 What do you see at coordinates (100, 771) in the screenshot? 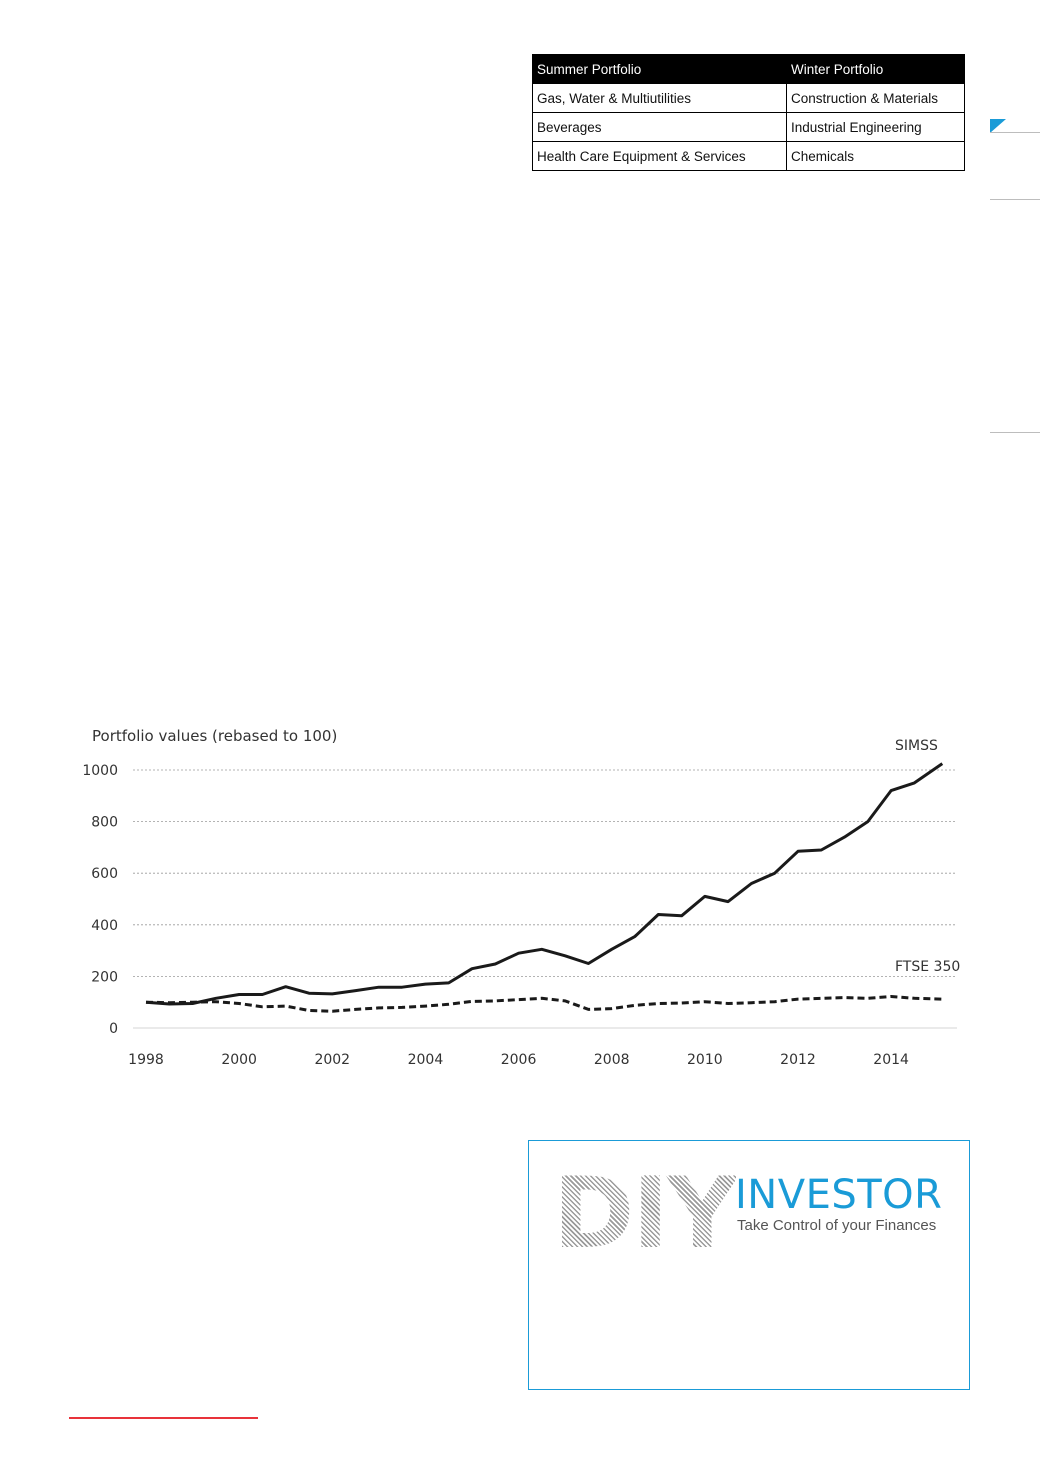
I see `y-tick-label: 1000` at bounding box center [100, 771].